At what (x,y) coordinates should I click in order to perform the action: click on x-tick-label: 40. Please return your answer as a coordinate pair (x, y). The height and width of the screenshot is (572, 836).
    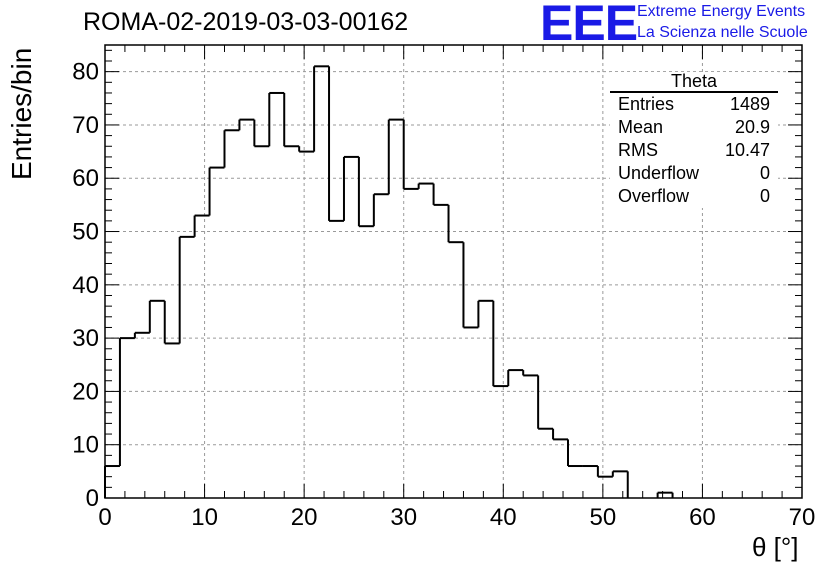
    Looking at the image, I should click on (503, 517).